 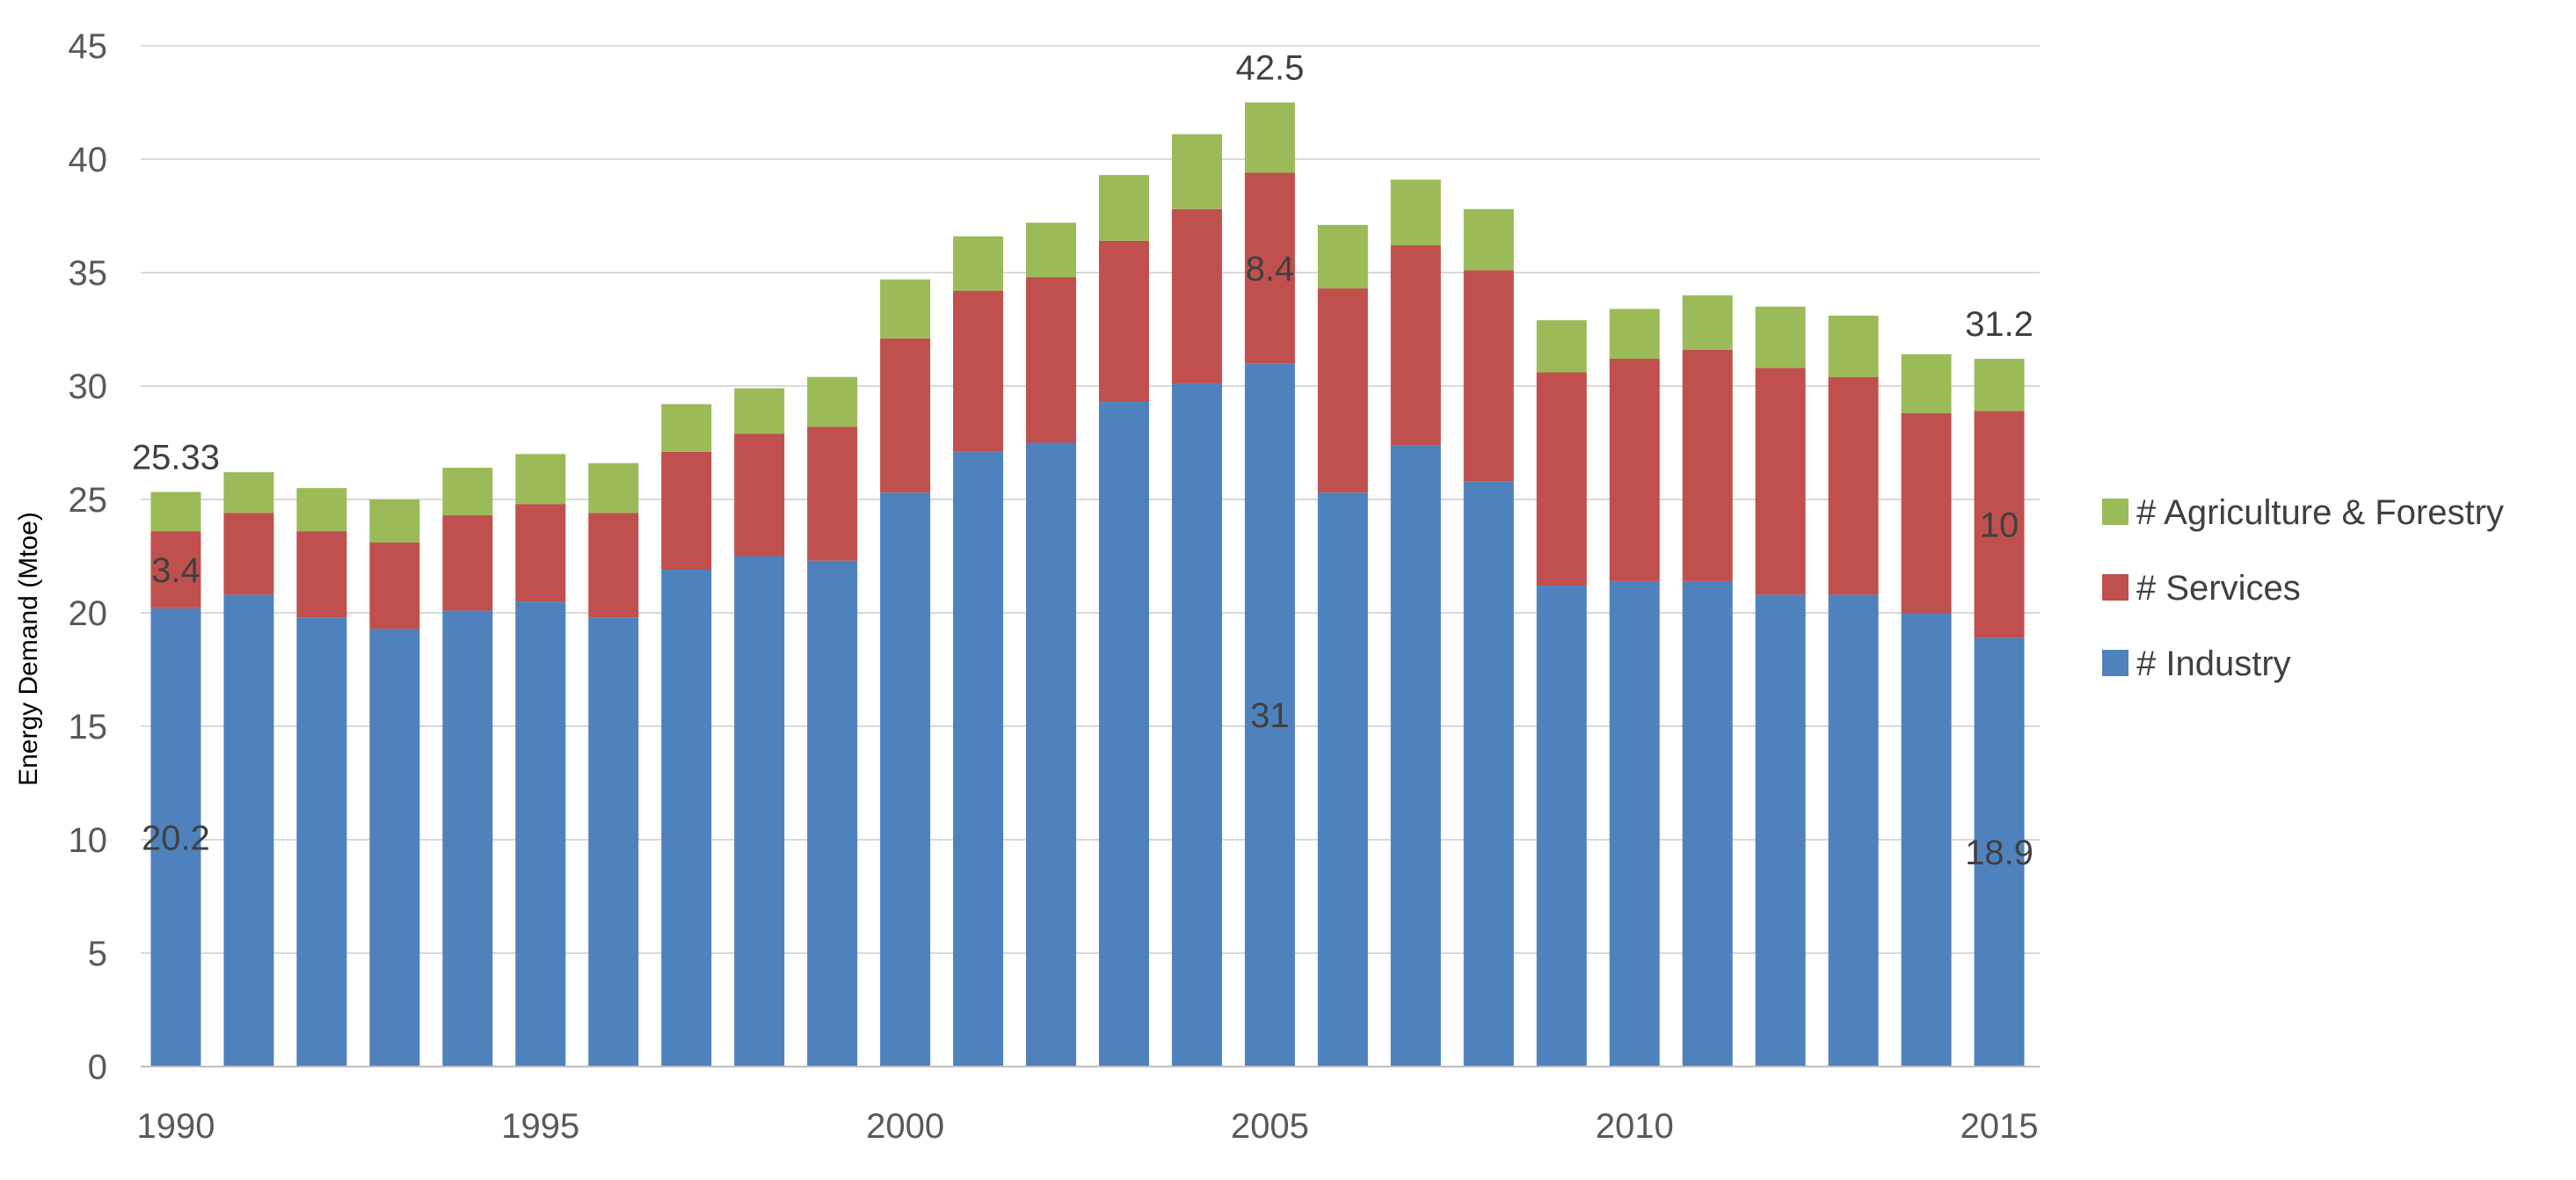 I want to click on data-label: 31.2, so click(x=1999, y=324).